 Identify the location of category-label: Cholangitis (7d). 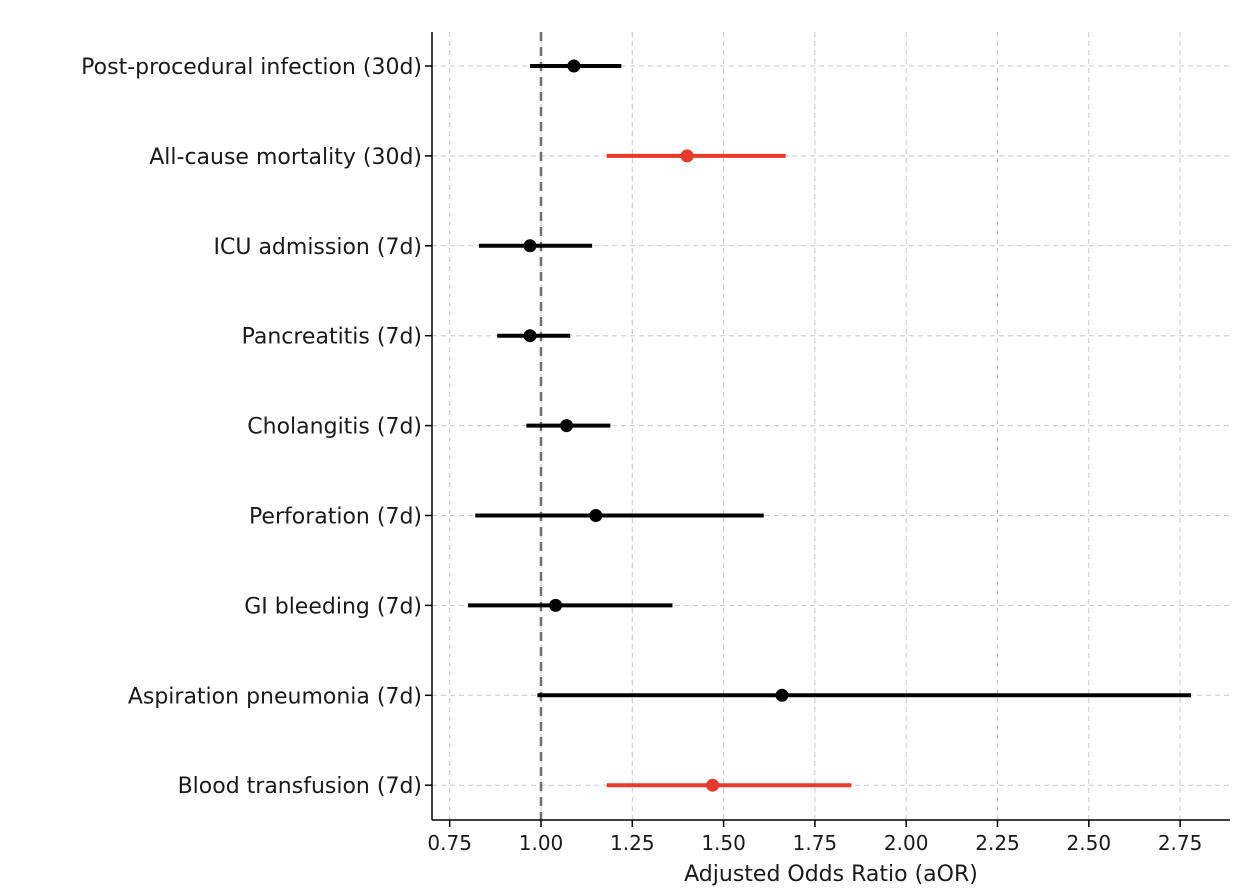
(334, 427).